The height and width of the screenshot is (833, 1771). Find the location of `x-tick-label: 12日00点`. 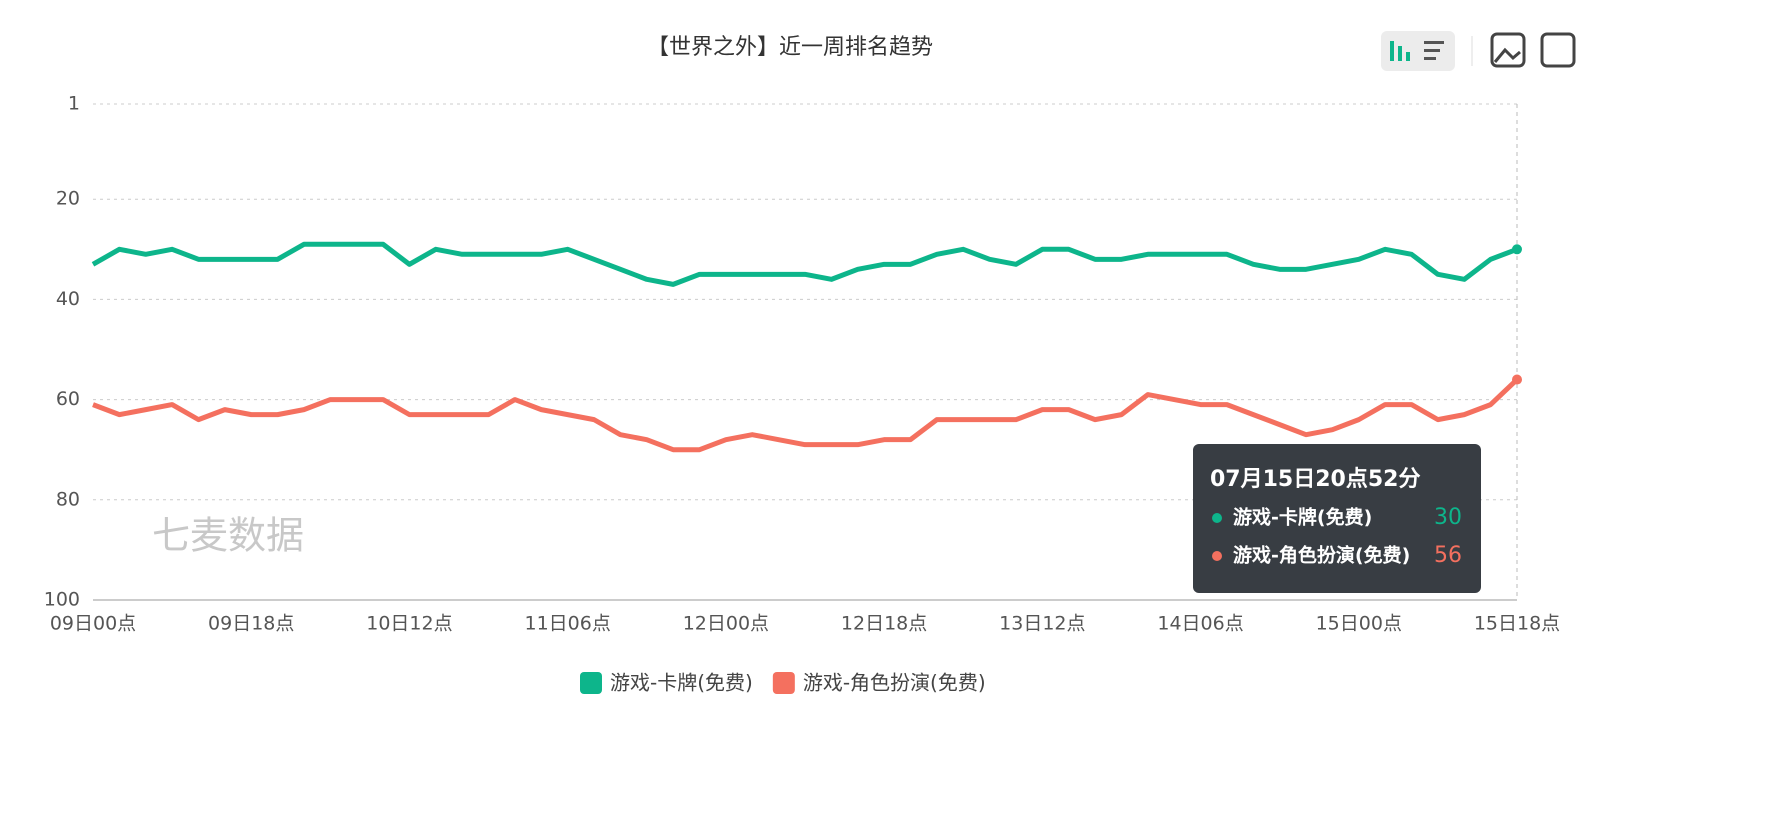

x-tick-label: 12日00点 is located at coordinates (726, 624).